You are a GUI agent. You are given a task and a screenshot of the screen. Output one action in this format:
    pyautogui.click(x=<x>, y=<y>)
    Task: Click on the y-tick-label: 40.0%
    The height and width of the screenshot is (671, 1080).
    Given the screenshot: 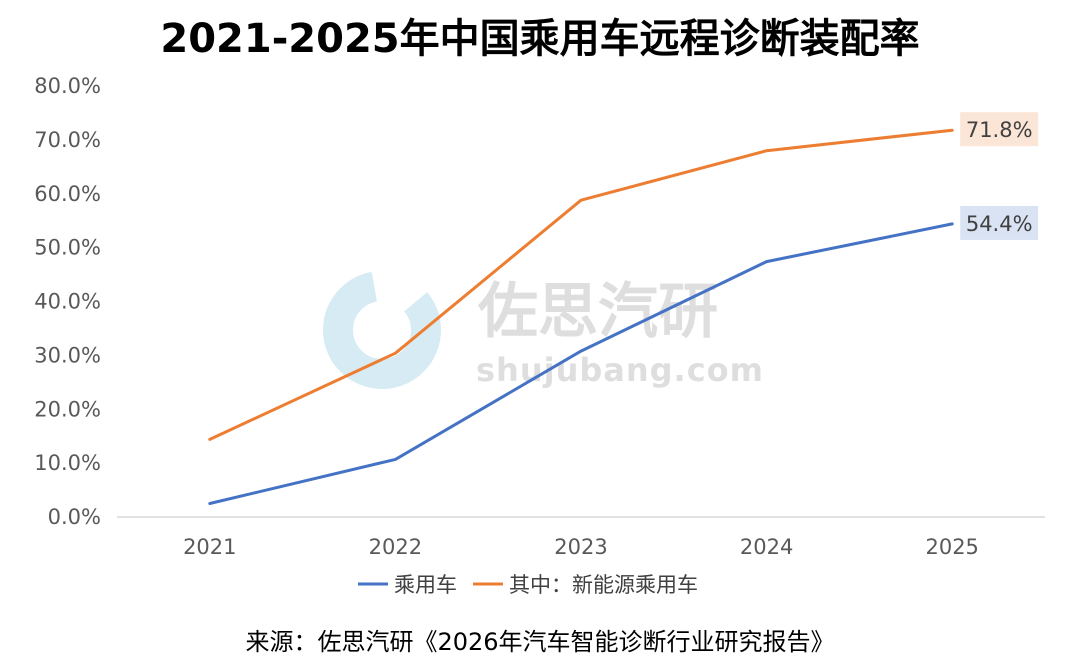 What is the action you would take?
    pyautogui.click(x=67, y=302)
    